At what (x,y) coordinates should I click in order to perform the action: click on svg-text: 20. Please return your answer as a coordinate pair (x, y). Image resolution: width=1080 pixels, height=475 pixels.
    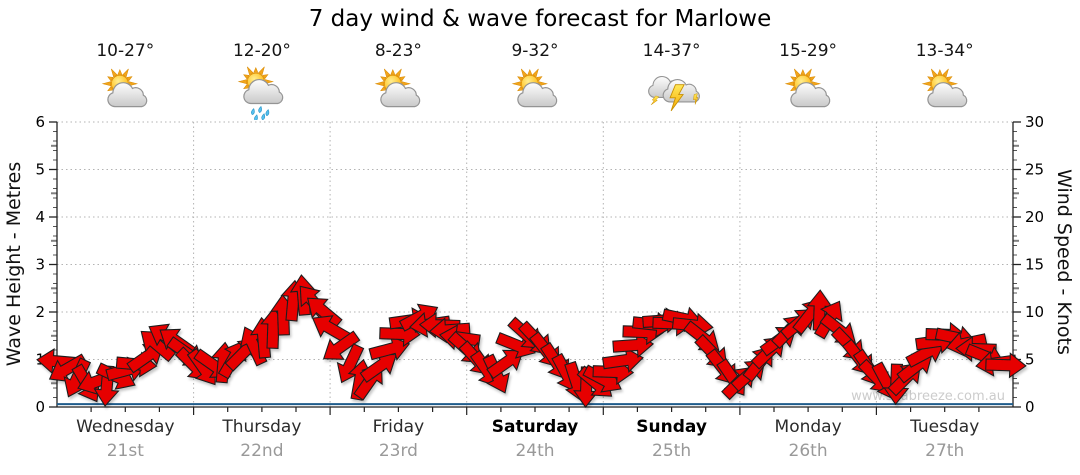
    Looking at the image, I should click on (1034, 217).